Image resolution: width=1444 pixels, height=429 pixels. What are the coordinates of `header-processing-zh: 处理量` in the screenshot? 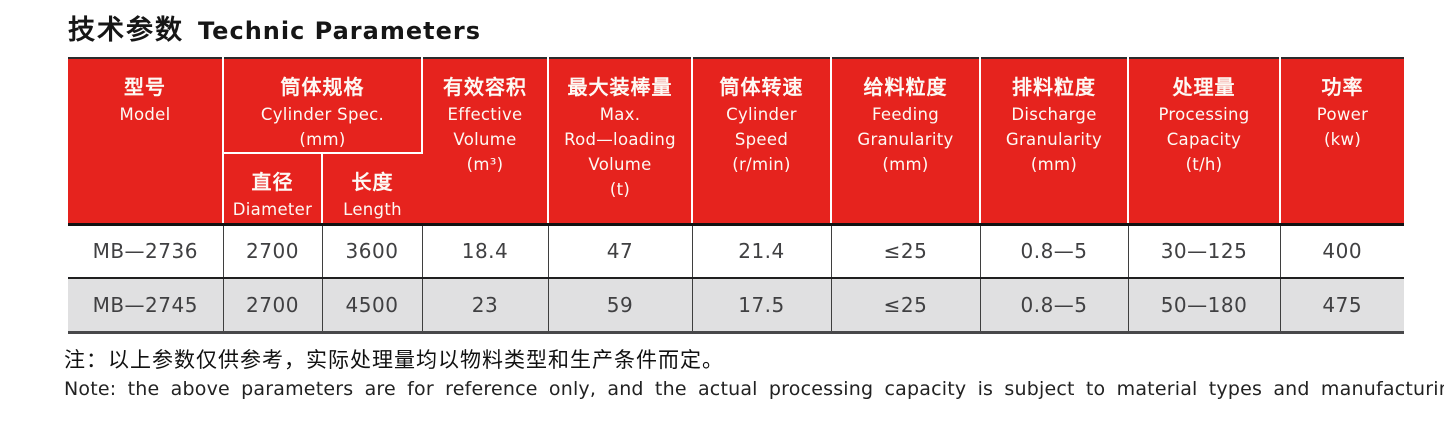 It's located at (1204, 87).